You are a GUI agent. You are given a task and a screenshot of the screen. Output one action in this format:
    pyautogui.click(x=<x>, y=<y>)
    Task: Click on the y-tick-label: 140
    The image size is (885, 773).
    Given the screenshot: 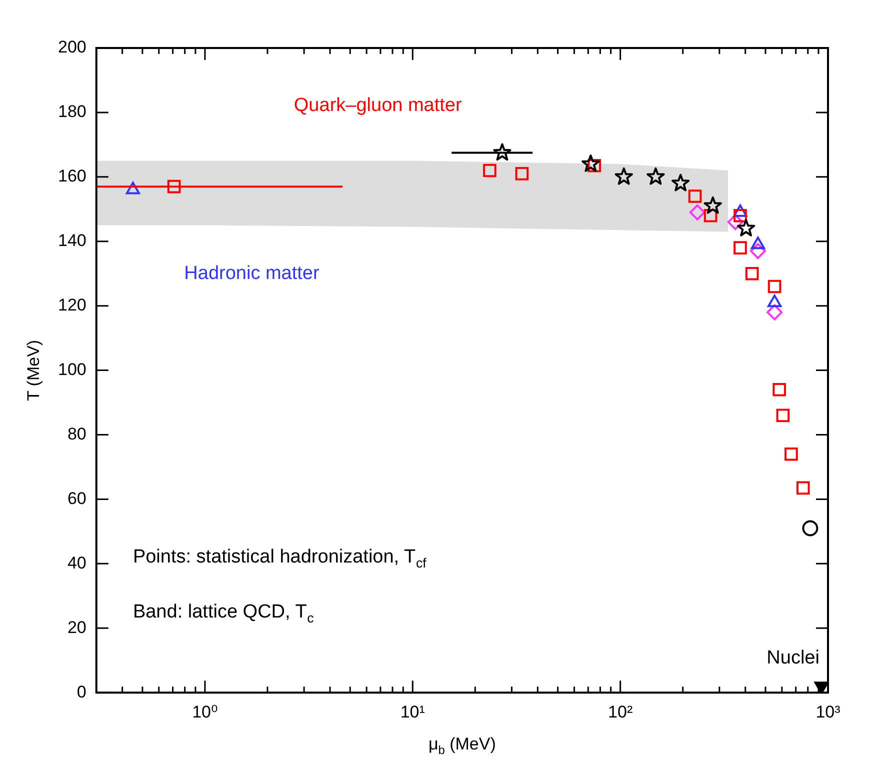 What is the action you would take?
    pyautogui.click(x=72, y=240)
    